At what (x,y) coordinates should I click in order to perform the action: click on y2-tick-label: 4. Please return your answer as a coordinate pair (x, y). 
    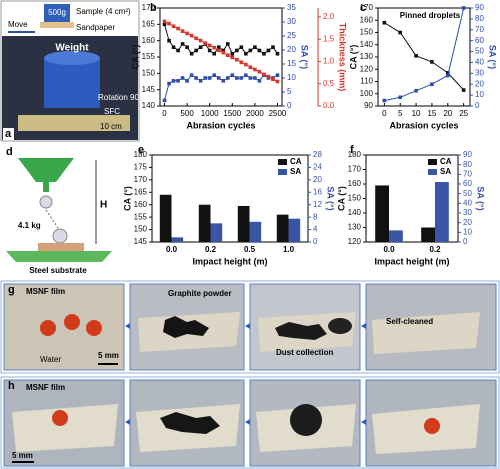
    Looking at the image, I should click on (315, 229).